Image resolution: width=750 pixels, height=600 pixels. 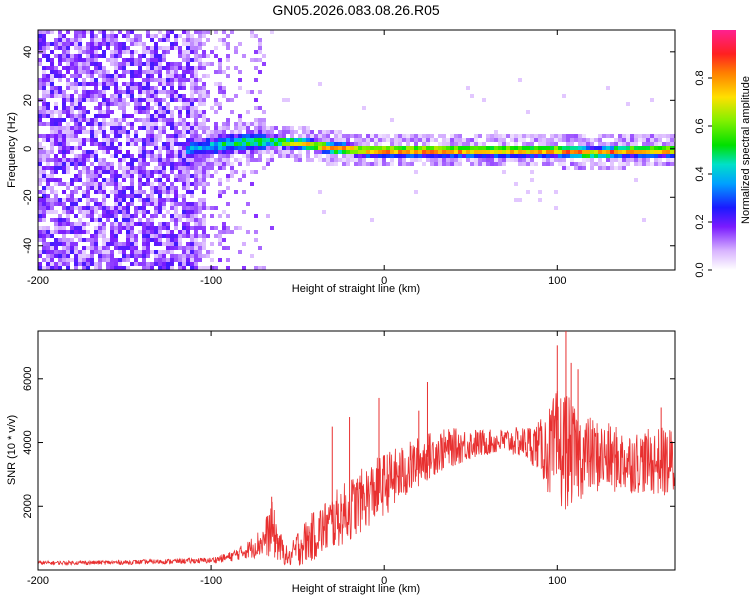 What do you see at coordinates (700, 173) in the screenshot?
I see `colorbar-tick-label: 0.4` at bounding box center [700, 173].